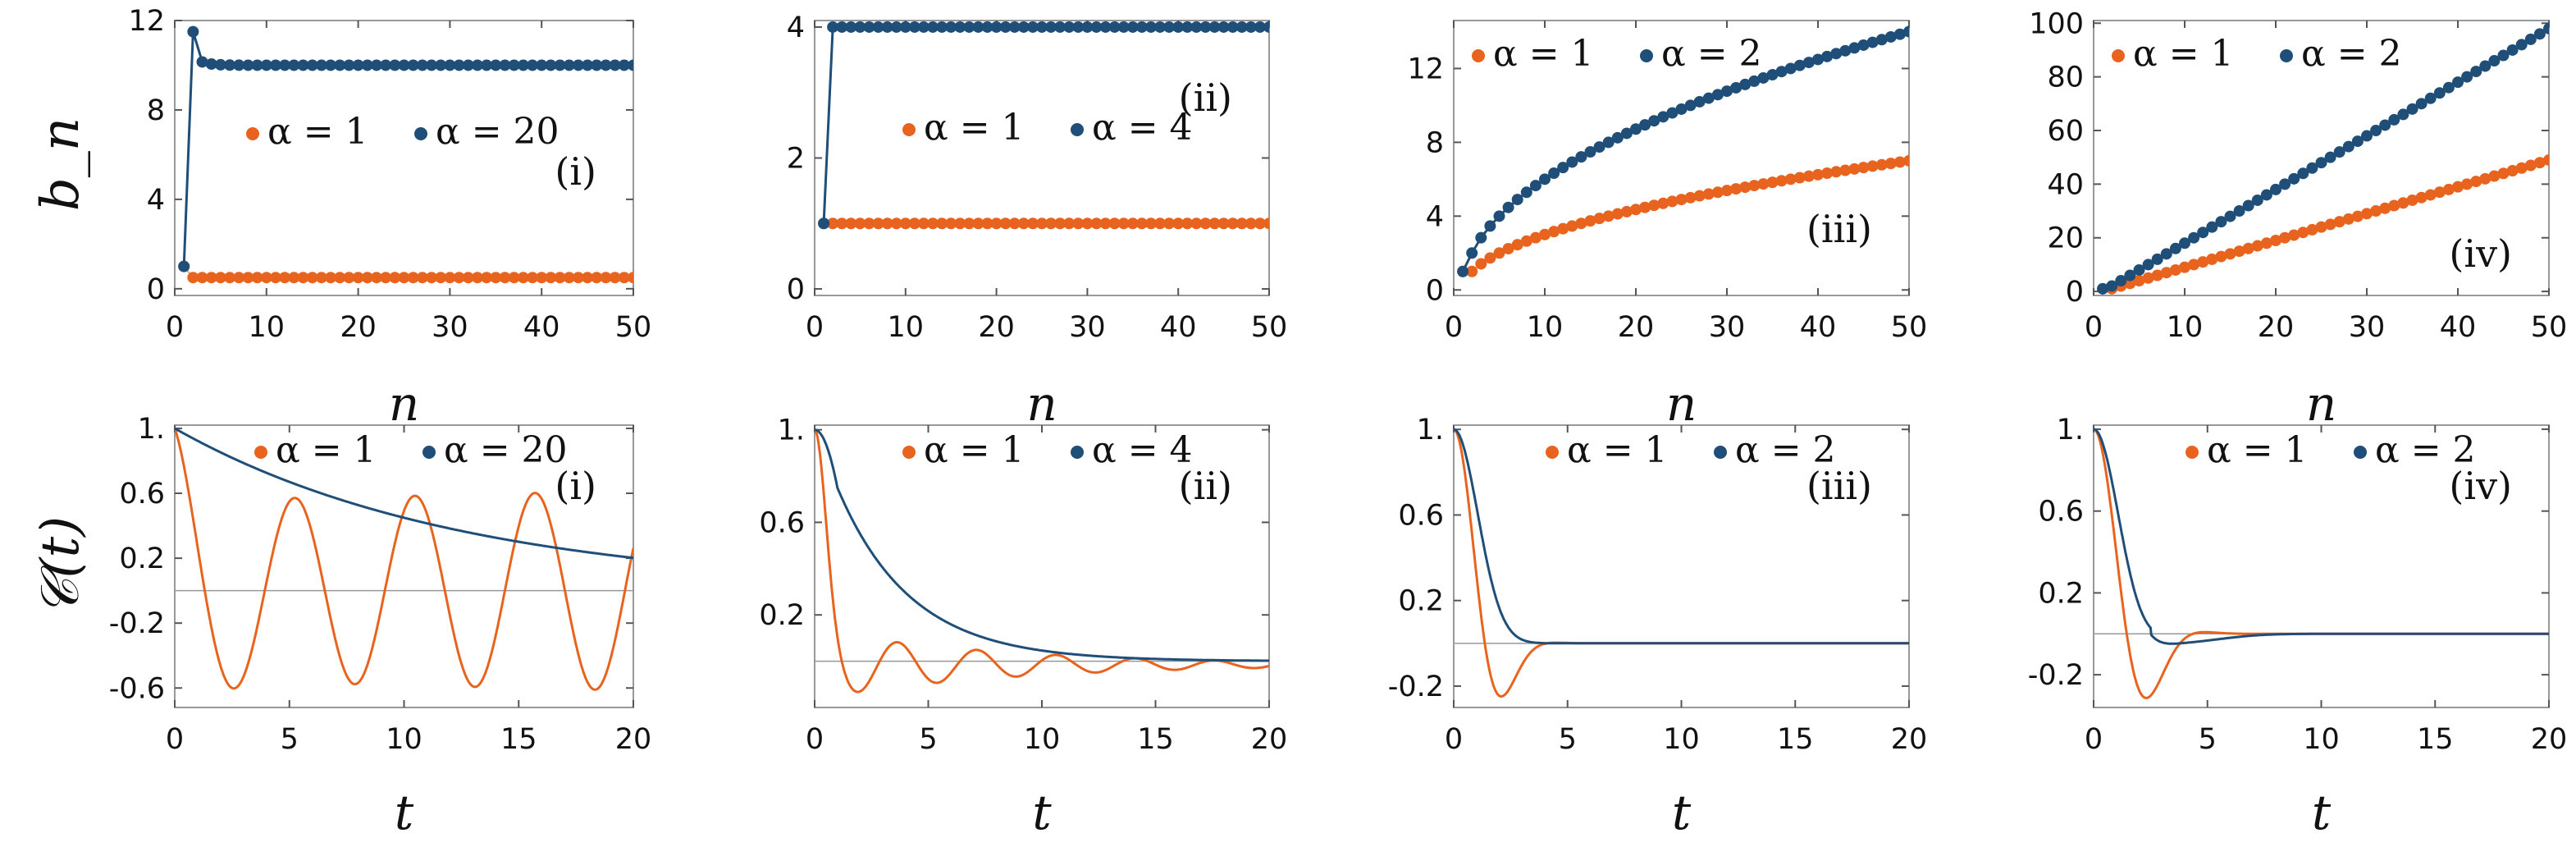  Describe the element at coordinates (381, 626) in the screenshot. I see `chart-panel-5: 0 5 10 15 20 1. 0.6 0.2 -0.2 -0.6 t α = 1 α = 20(i)` at that location.